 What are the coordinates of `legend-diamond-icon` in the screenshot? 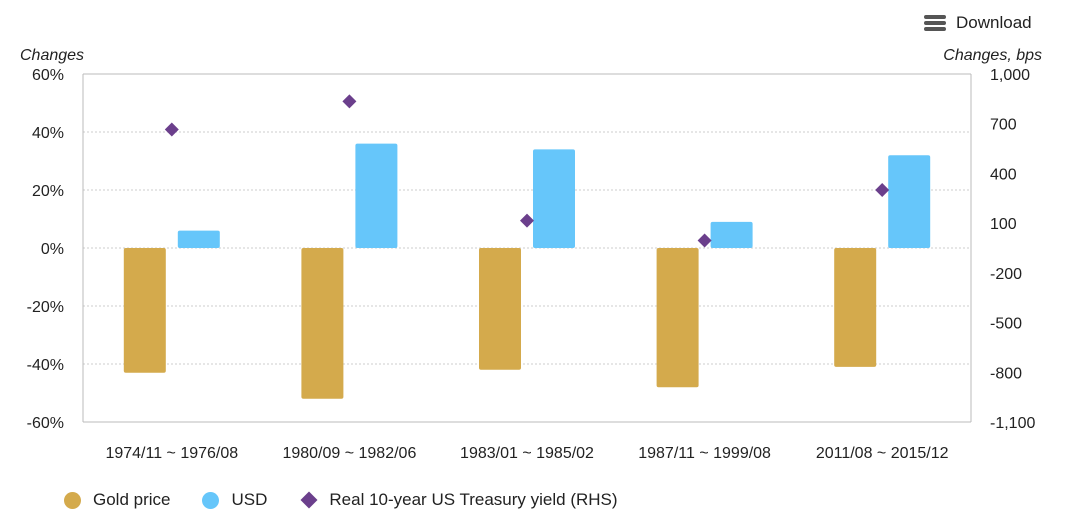 It's located at (309, 500).